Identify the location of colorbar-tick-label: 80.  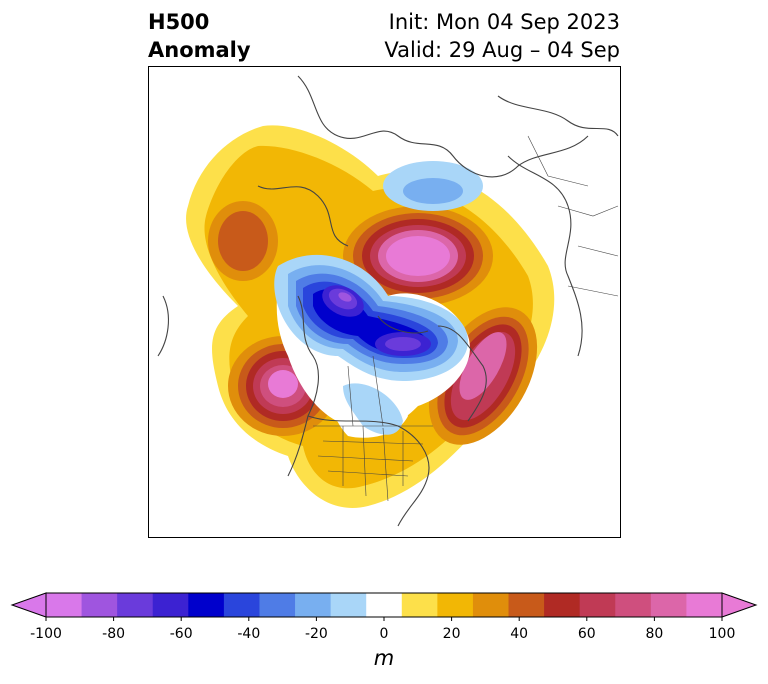
(654, 634).